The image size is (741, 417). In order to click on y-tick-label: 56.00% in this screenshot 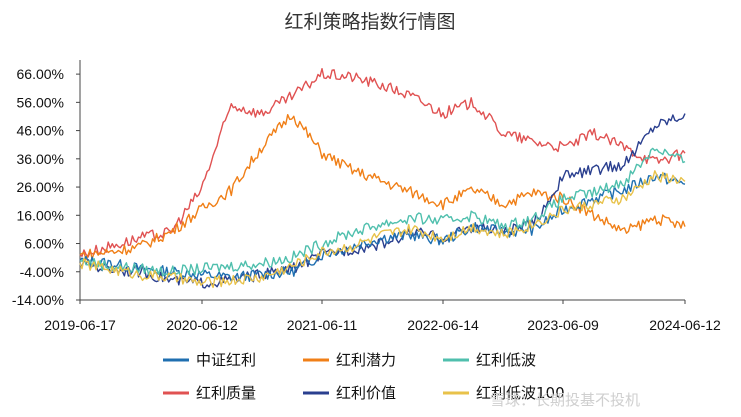, I will do `click(40, 102)`.